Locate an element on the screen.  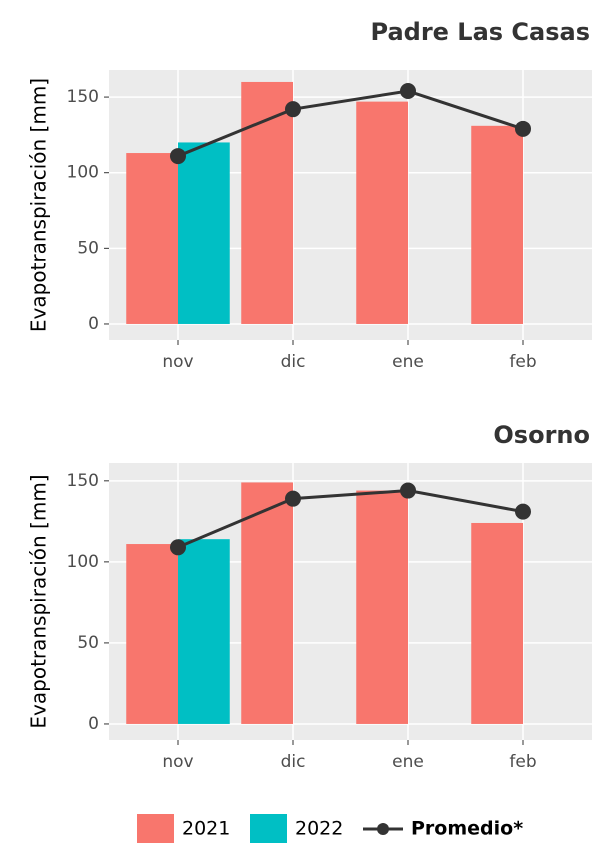
chart-title: Osorno is located at coordinates (541, 435).